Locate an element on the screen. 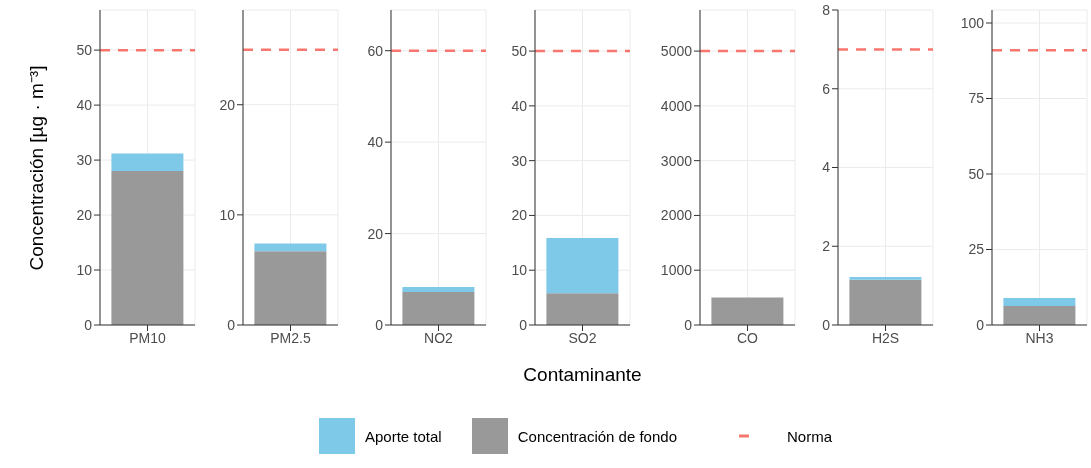 This screenshot has height=468, width=1091. x-axis-title: Contaminante is located at coordinates (582, 375).